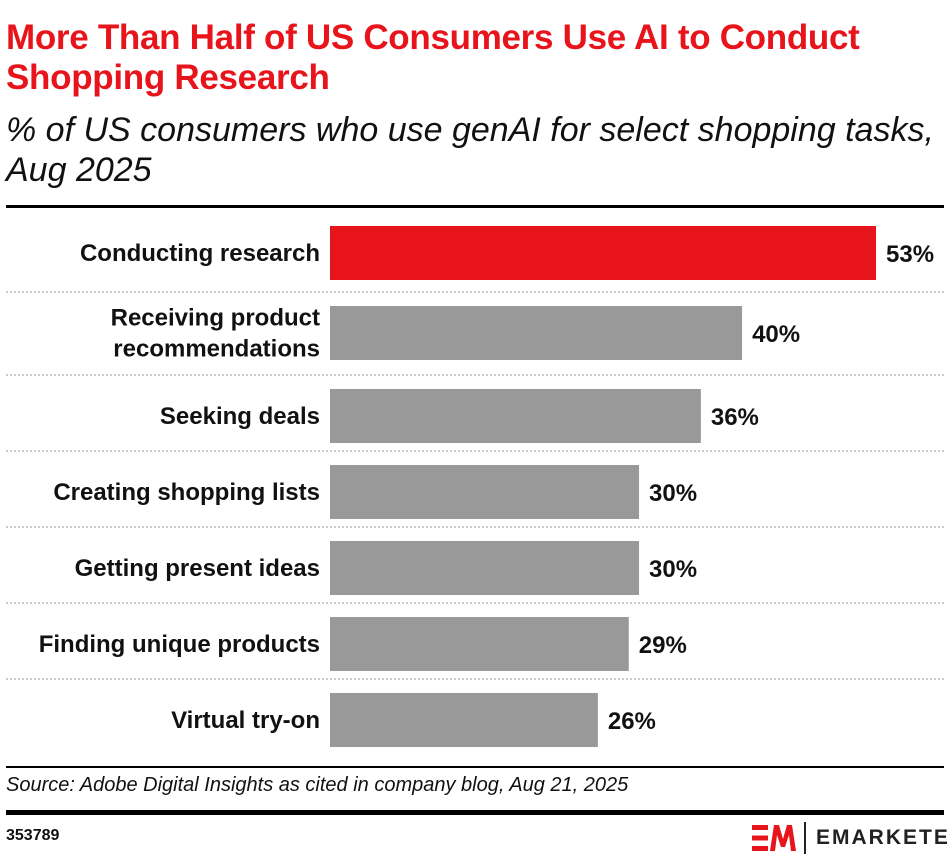 The image size is (948, 862). I want to click on bottom-rule, so click(475, 812).